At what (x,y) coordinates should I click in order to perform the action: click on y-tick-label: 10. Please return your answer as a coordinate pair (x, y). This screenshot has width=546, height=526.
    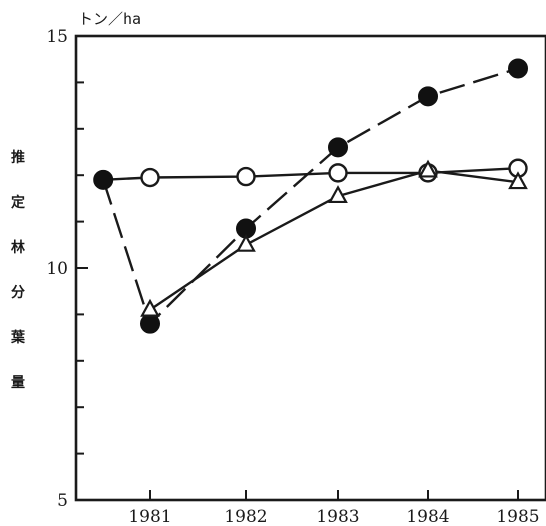
    Looking at the image, I should click on (57, 269).